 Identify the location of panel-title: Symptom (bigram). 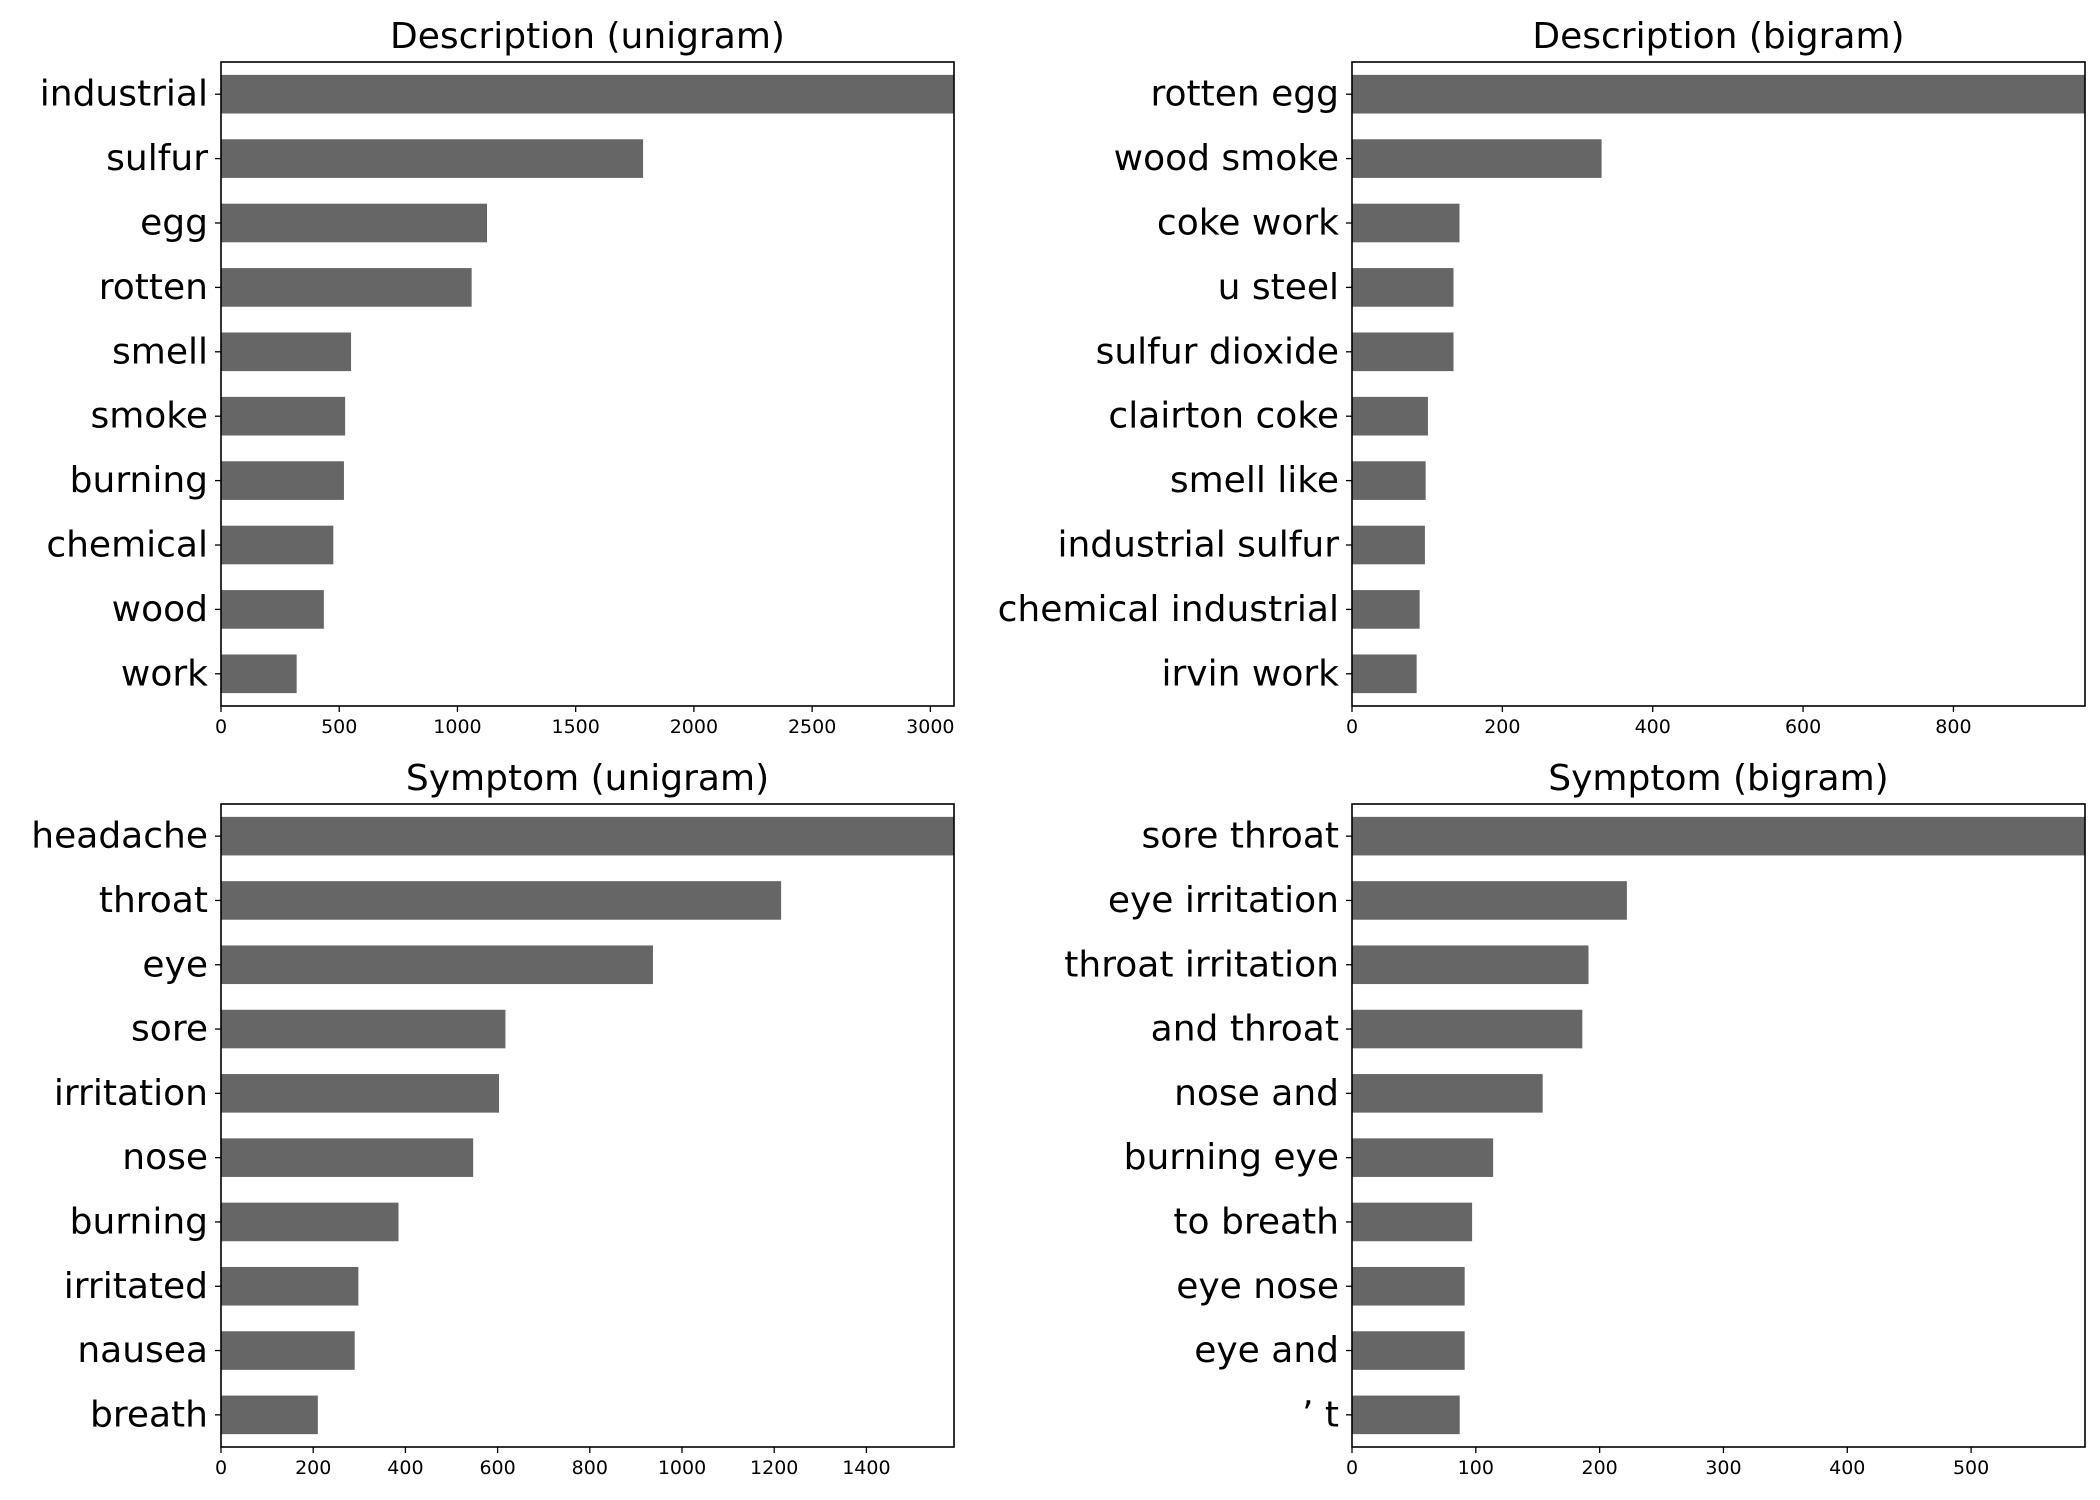
(1718, 778).